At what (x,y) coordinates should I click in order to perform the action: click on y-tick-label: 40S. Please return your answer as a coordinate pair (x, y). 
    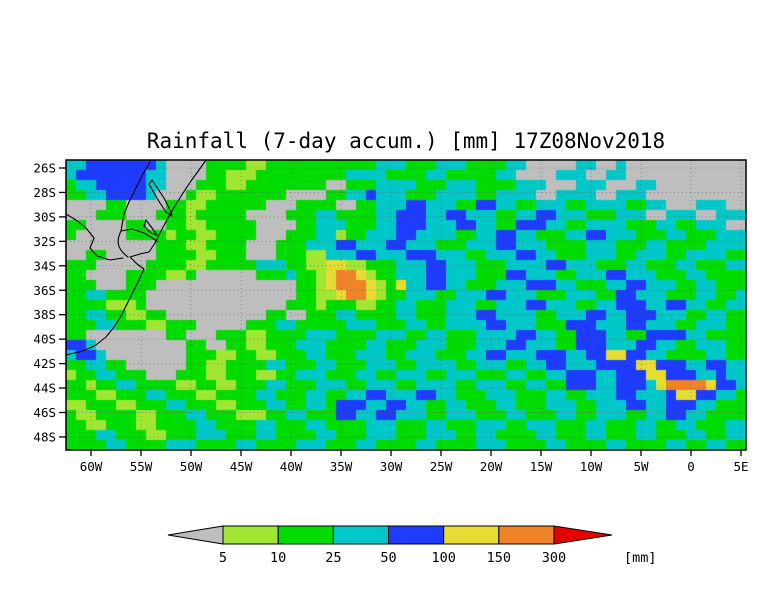
    Looking at the image, I should click on (44, 339).